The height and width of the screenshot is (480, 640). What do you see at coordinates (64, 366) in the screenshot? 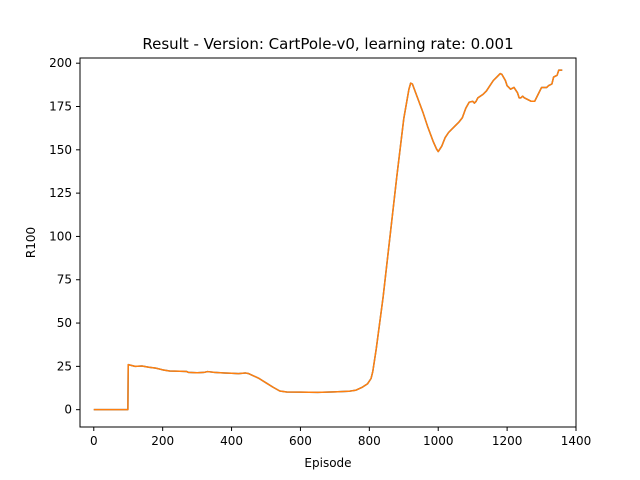
I see `y-tick-label: 25` at bounding box center [64, 366].